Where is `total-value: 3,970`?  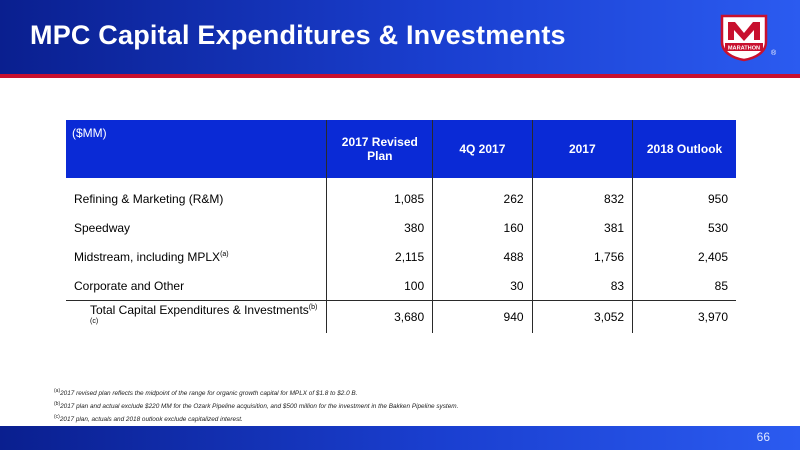 total-value: 3,970 is located at coordinates (684, 317).